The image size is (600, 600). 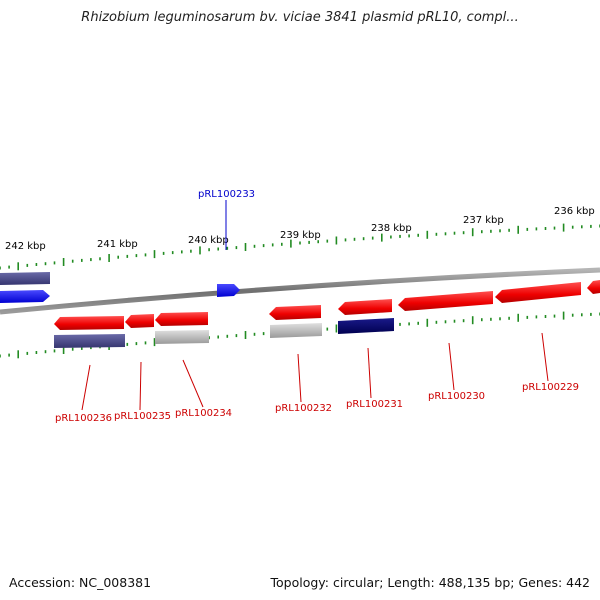 I want to click on accession-text: Accession: NC_008381, so click(x=80, y=582).